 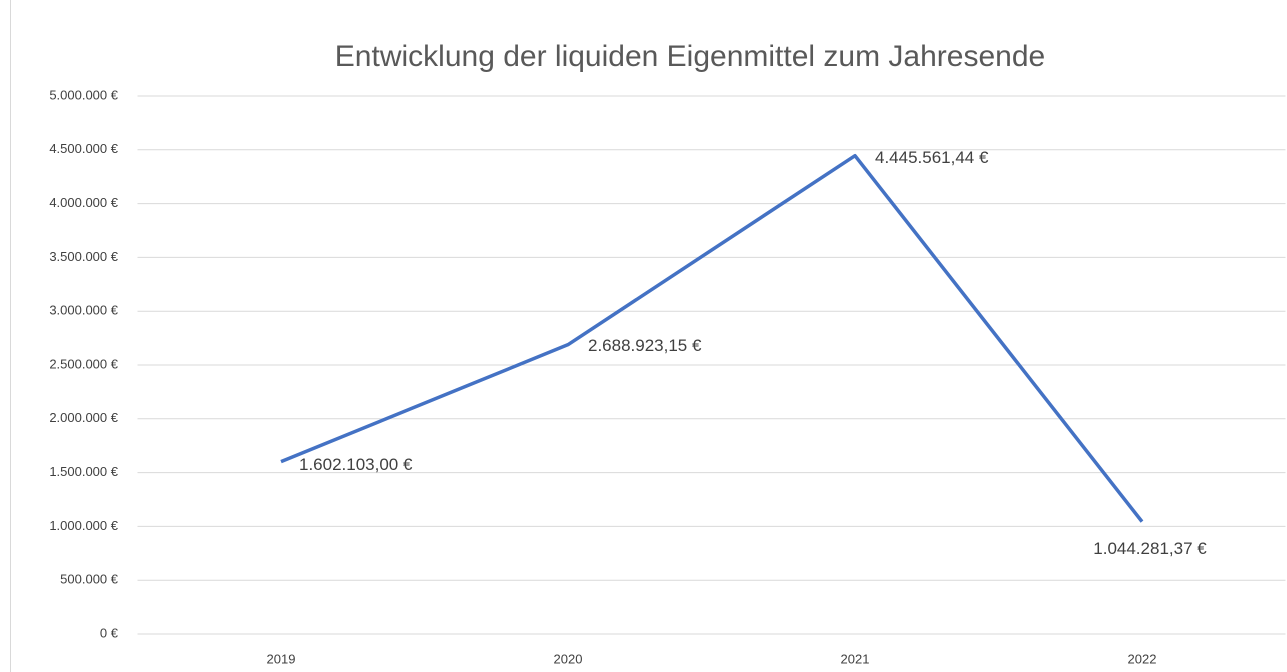 I want to click on y-tick-label: 0 €, so click(x=109, y=632).